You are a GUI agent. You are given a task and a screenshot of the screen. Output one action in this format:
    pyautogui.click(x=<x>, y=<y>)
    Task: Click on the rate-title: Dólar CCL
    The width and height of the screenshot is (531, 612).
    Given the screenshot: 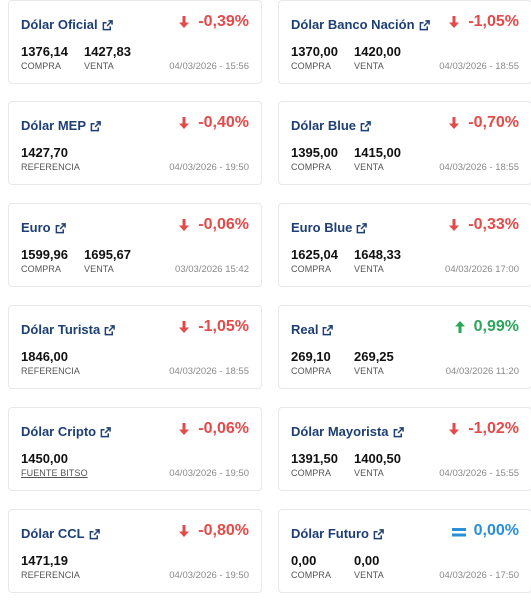 What is the action you would take?
    pyautogui.click(x=53, y=533)
    